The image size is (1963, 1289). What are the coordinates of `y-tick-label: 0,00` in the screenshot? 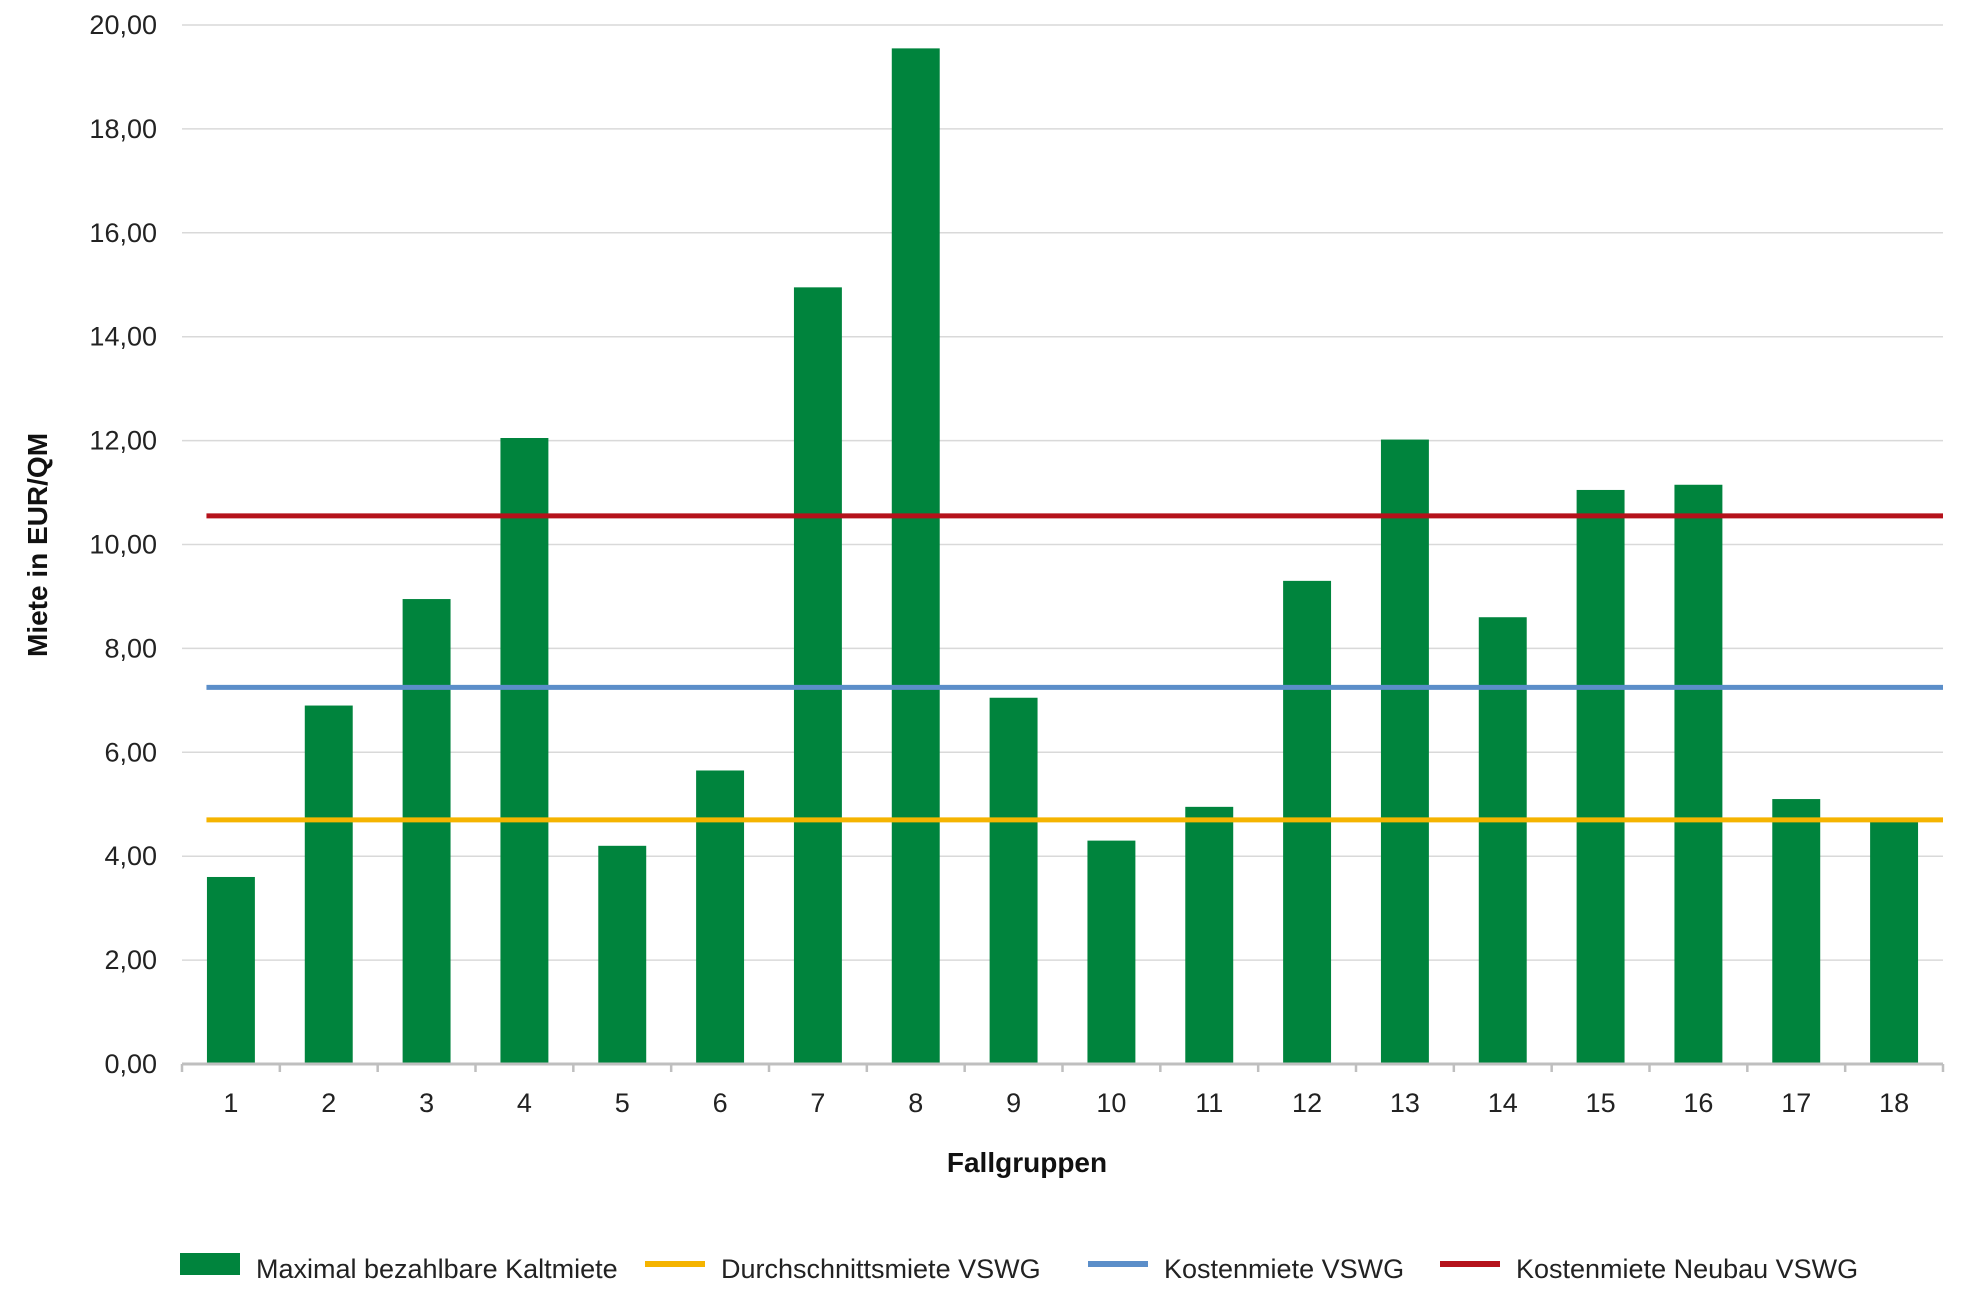 It's located at (130, 1064).